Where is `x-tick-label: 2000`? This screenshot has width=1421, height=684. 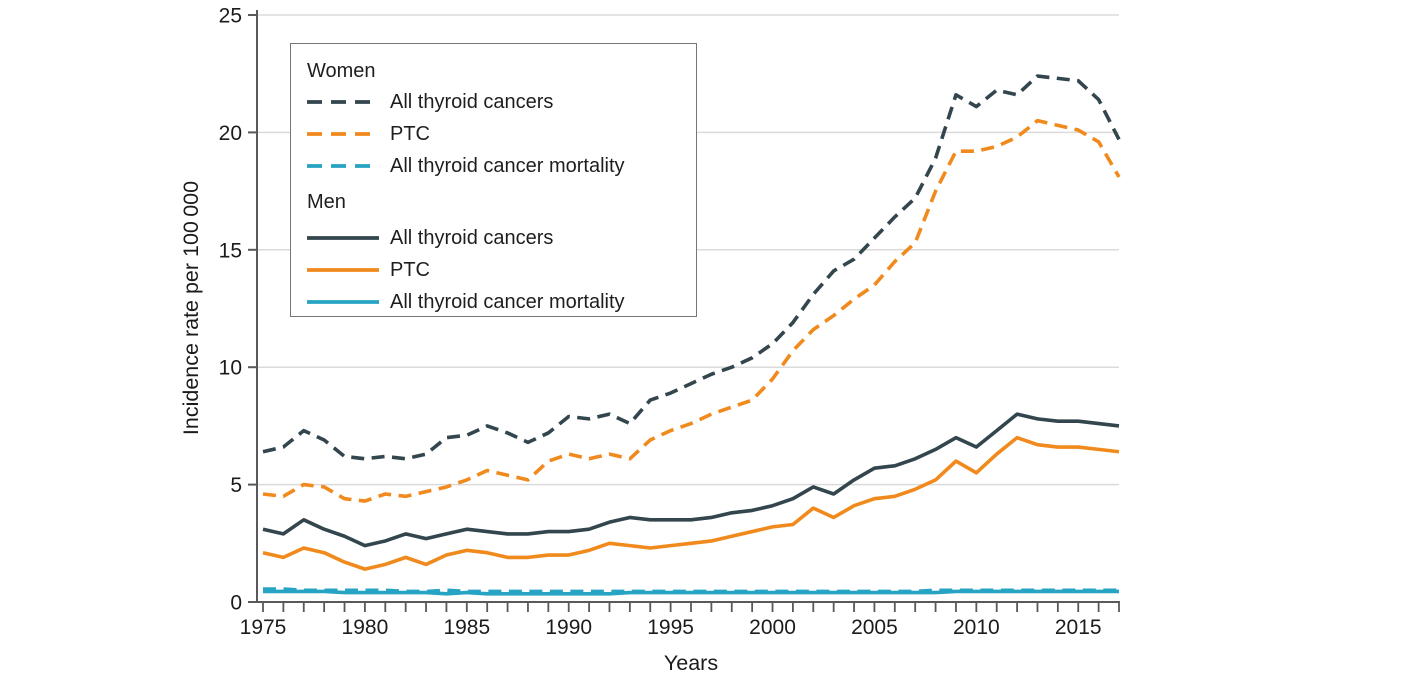
x-tick-label: 2000 is located at coordinates (772, 627).